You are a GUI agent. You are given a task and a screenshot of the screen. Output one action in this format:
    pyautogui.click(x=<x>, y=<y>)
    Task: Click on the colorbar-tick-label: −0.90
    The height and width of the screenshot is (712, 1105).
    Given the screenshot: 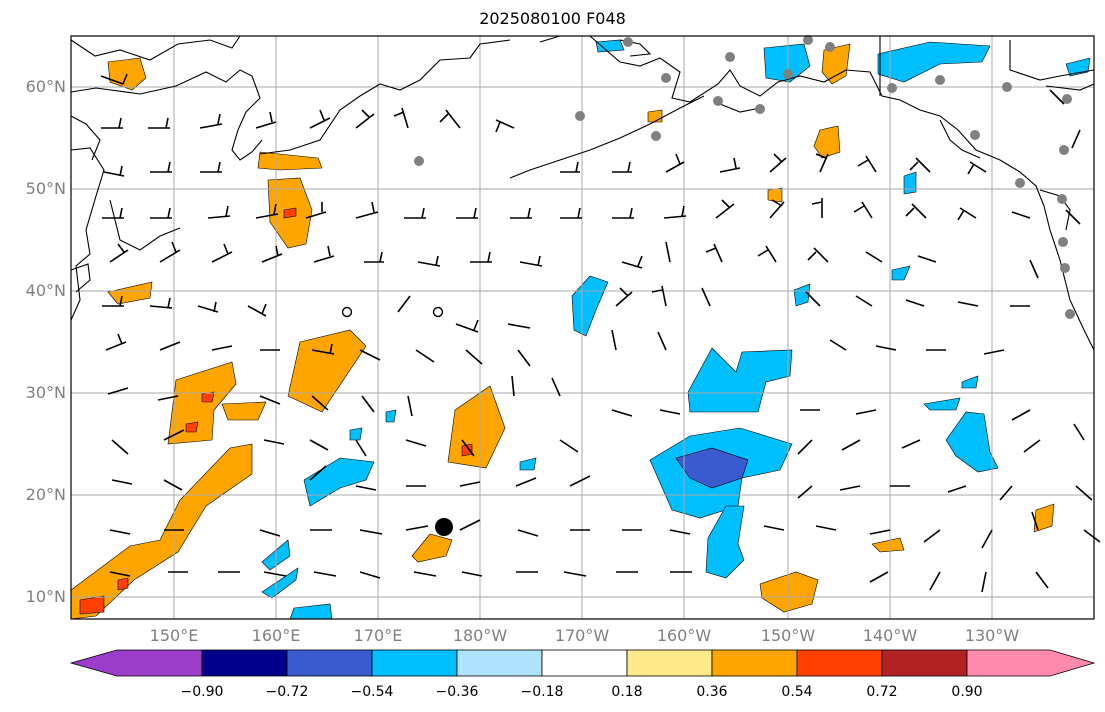 What is the action you would take?
    pyautogui.click(x=202, y=692)
    